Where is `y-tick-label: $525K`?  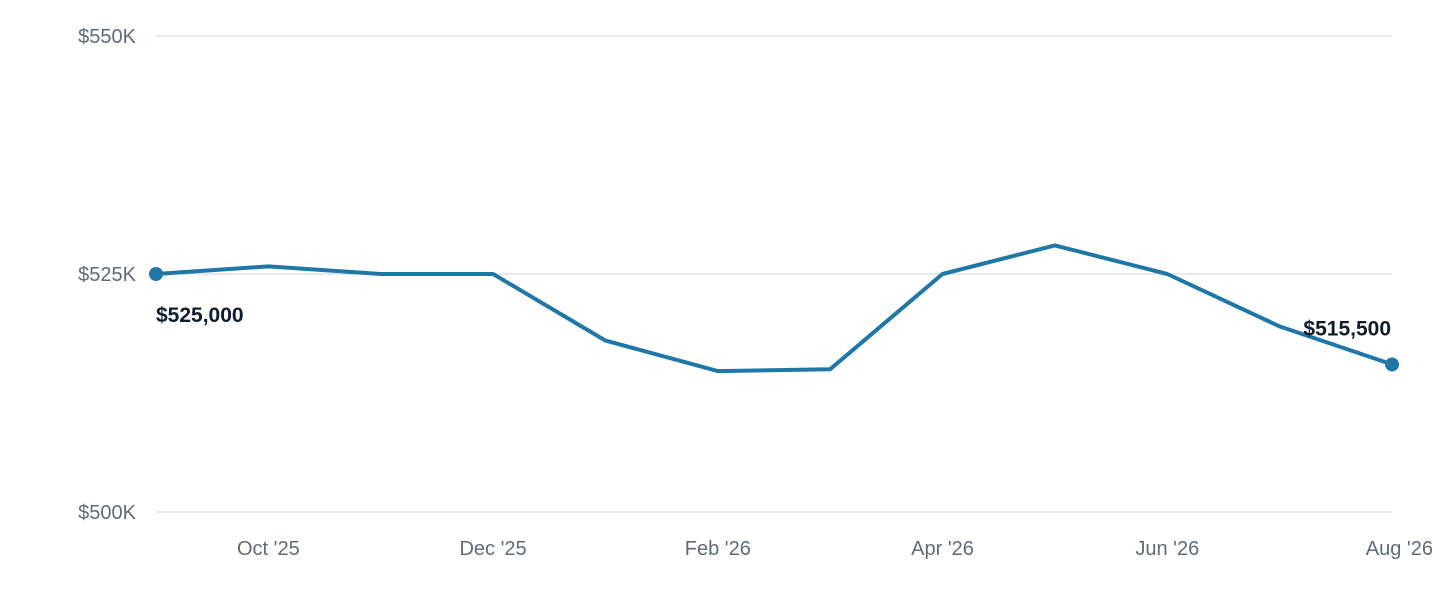
y-tick-label: $525K is located at coordinates (107, 275).